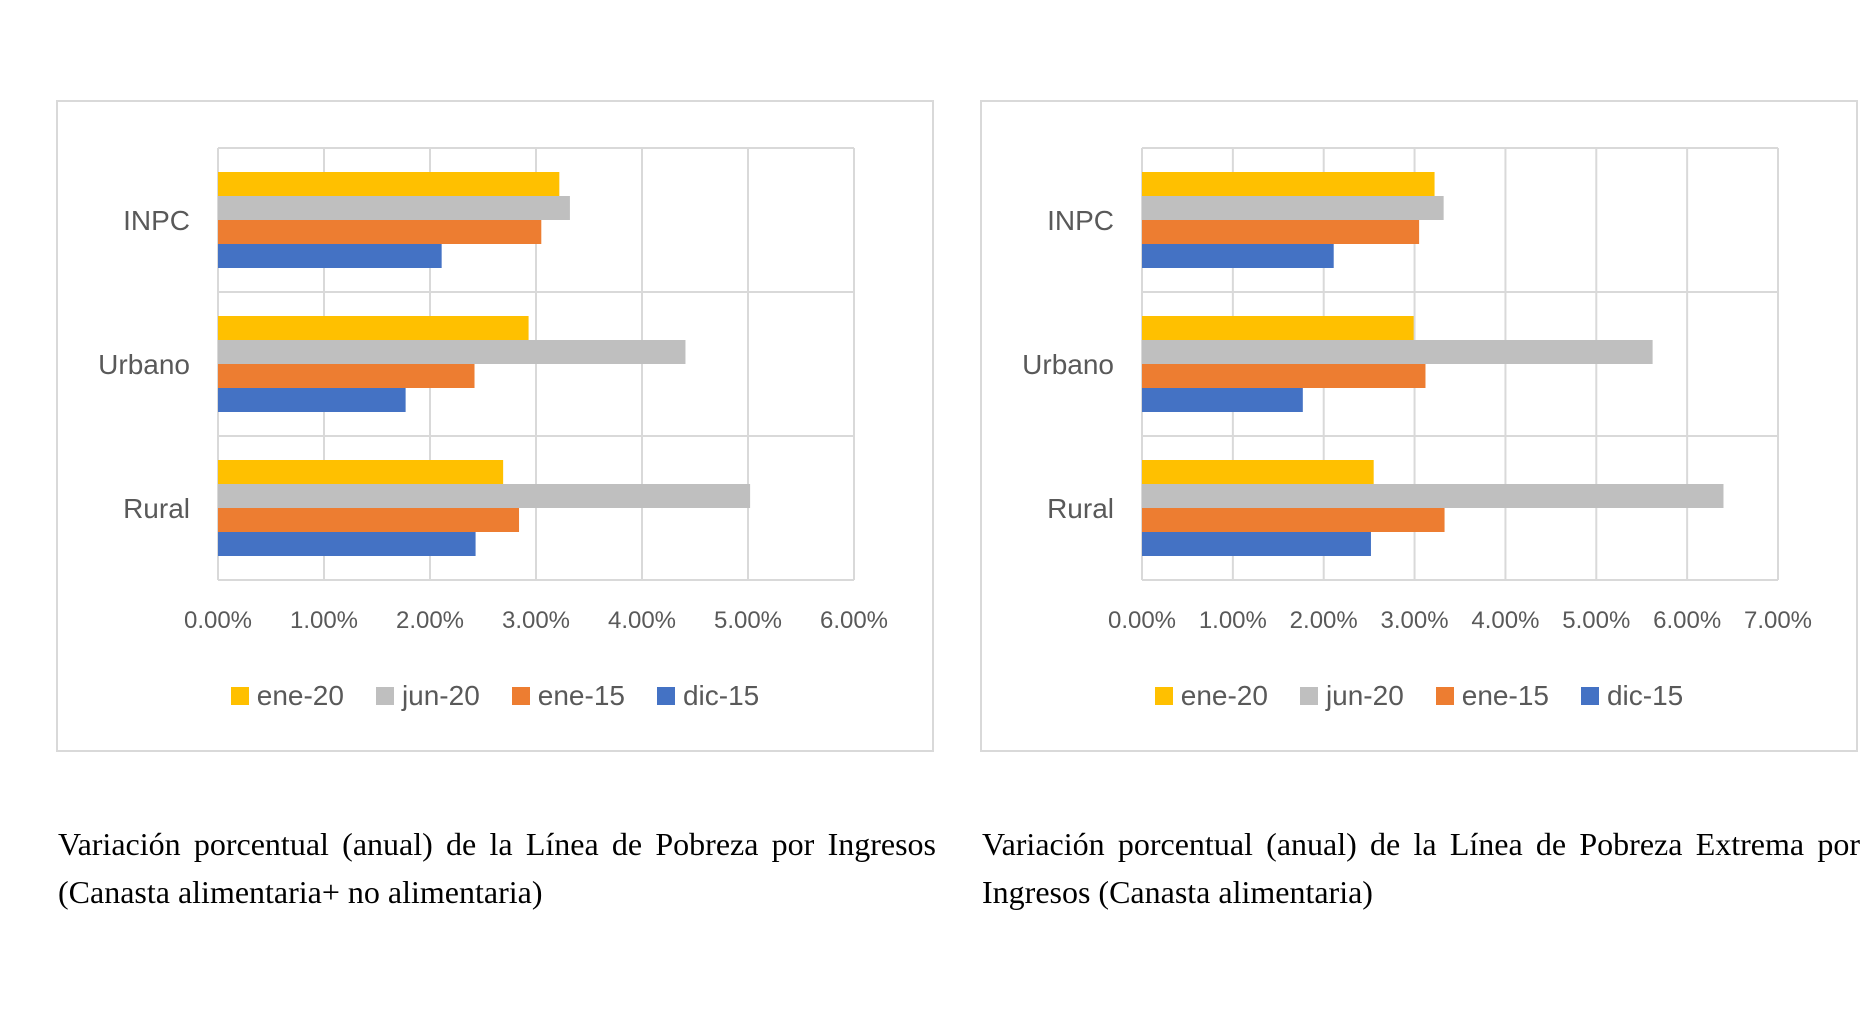  Describe the element at coordinates (495, 696) in the screenshot. I see `legend-left: ene-20 jun-20 ene-15 dic-15` at that location.